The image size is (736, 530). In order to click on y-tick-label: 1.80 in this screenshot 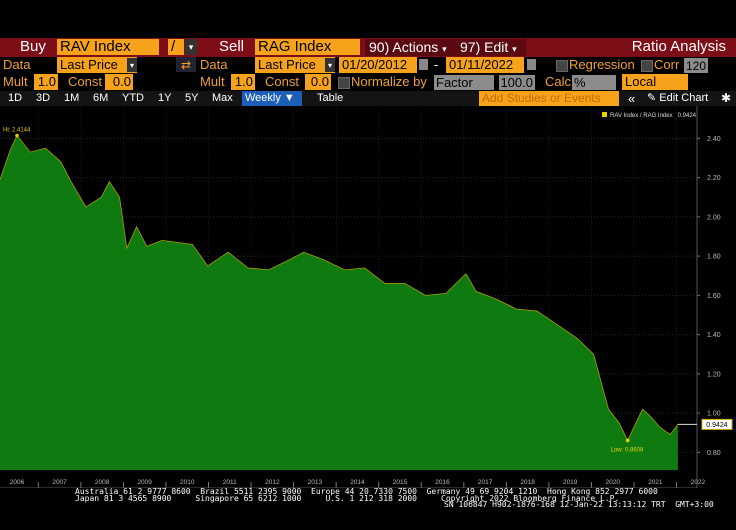, I will do `click(714, 257)`.